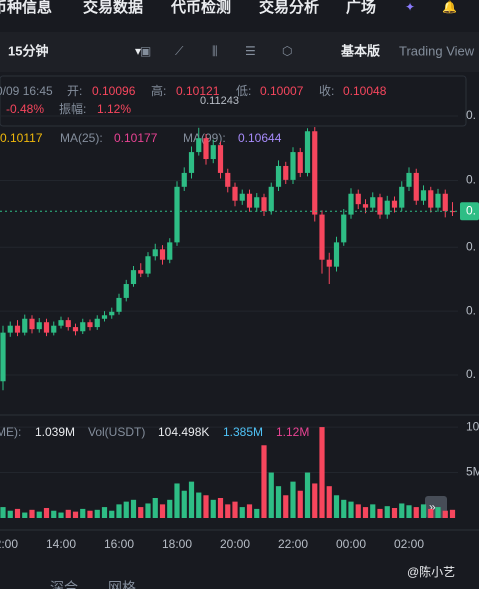  Describe the element at coordinates (449, 7) in the screenshot. I see `bell-icon: 🔔` at that location.